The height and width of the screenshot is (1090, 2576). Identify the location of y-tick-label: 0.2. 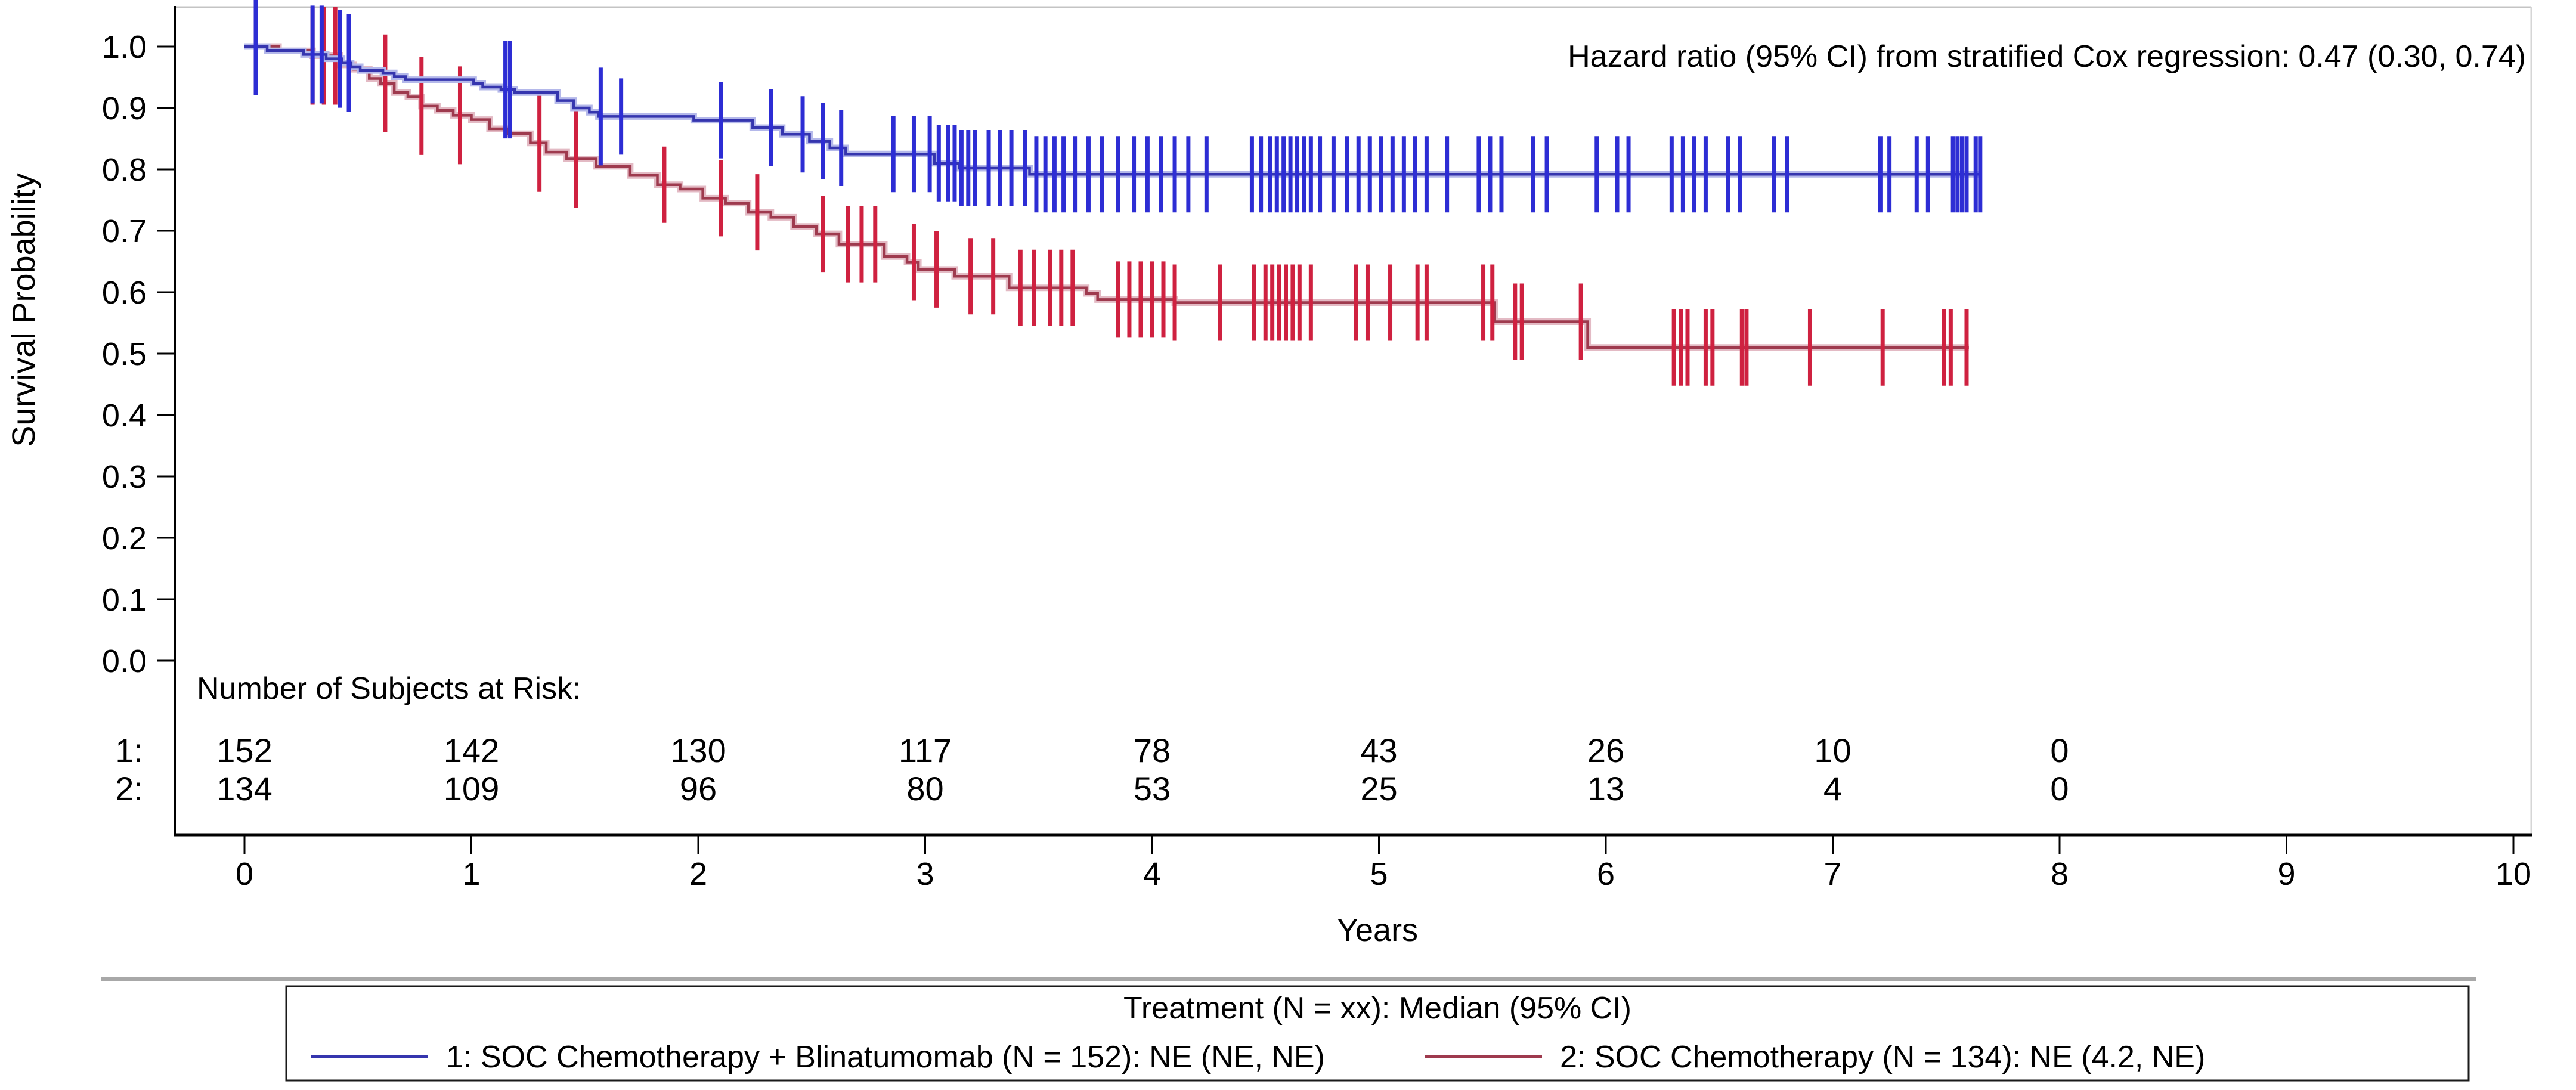
(124, 538).